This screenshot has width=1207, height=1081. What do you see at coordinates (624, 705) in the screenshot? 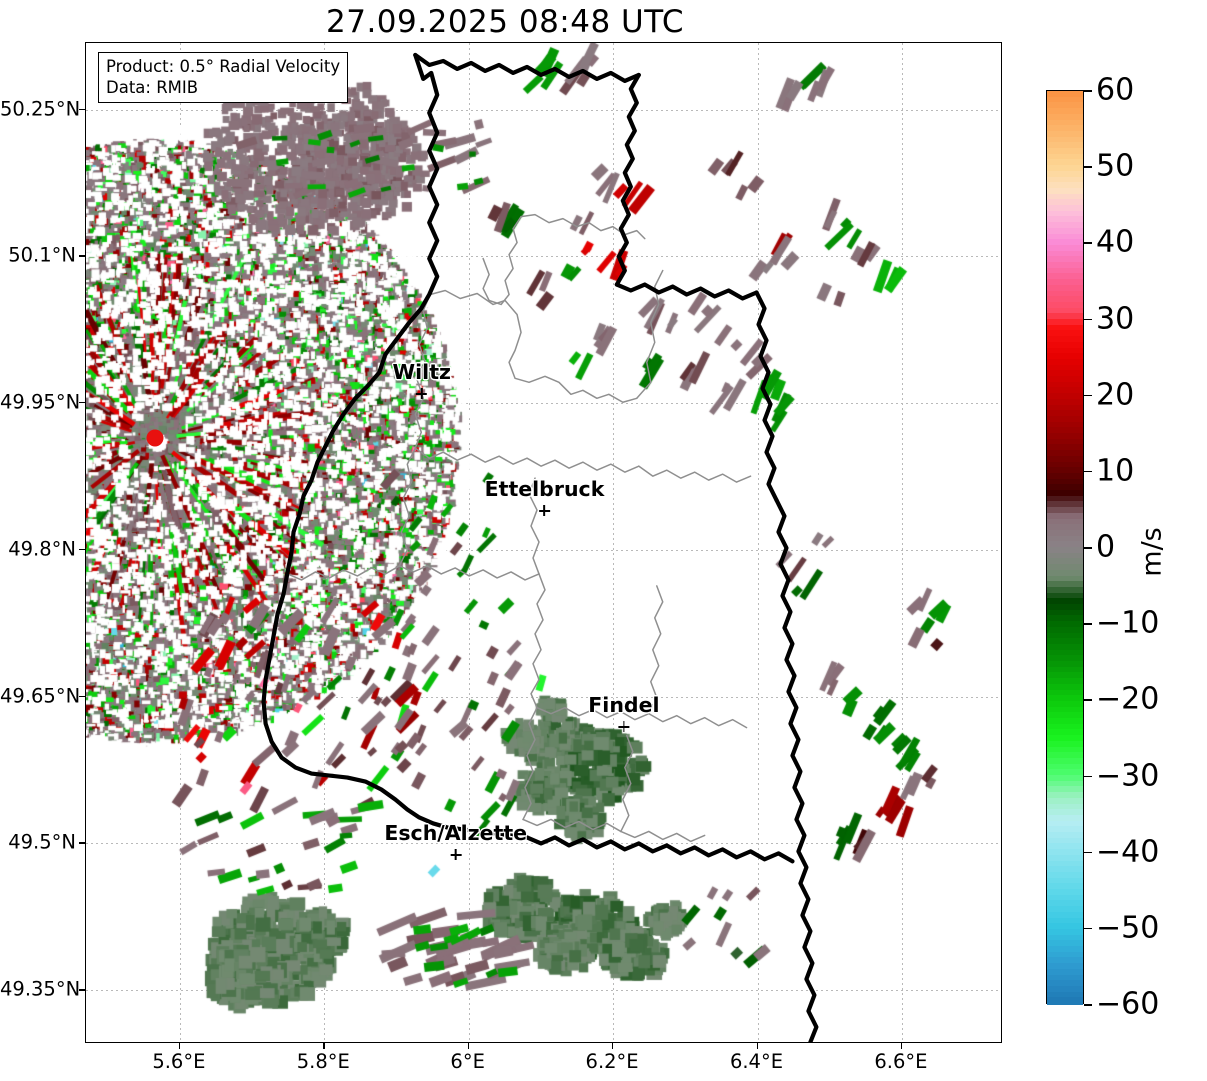
I see `city-name-text: Findel` at bounding box center [624, 705].